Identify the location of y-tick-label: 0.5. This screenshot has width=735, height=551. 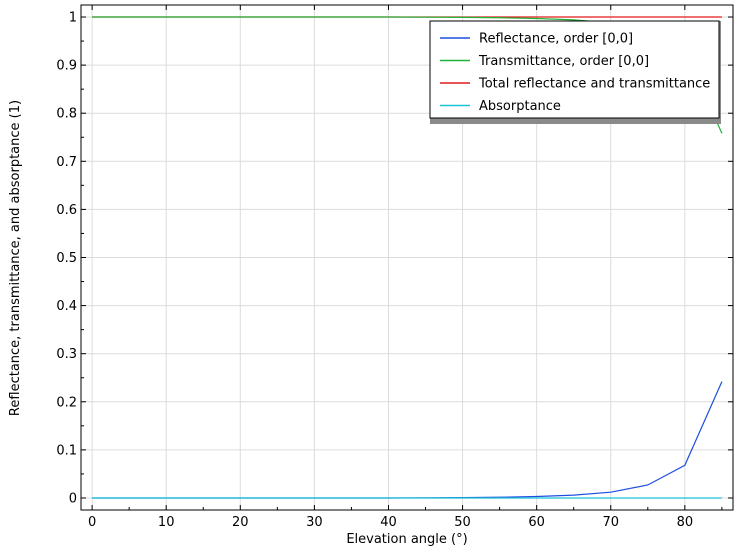
(66, 258).